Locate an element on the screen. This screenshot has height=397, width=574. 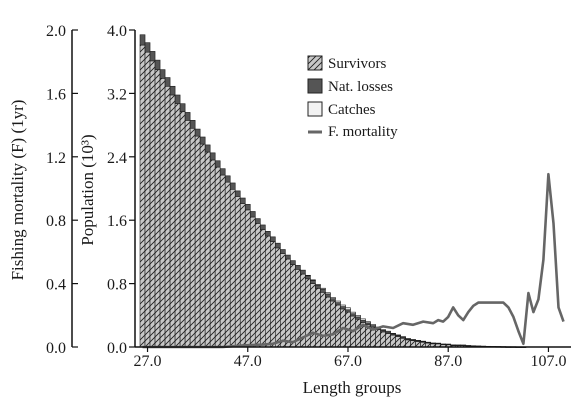
y-tick-label: 0.0 is located at coordinates (117, 348).